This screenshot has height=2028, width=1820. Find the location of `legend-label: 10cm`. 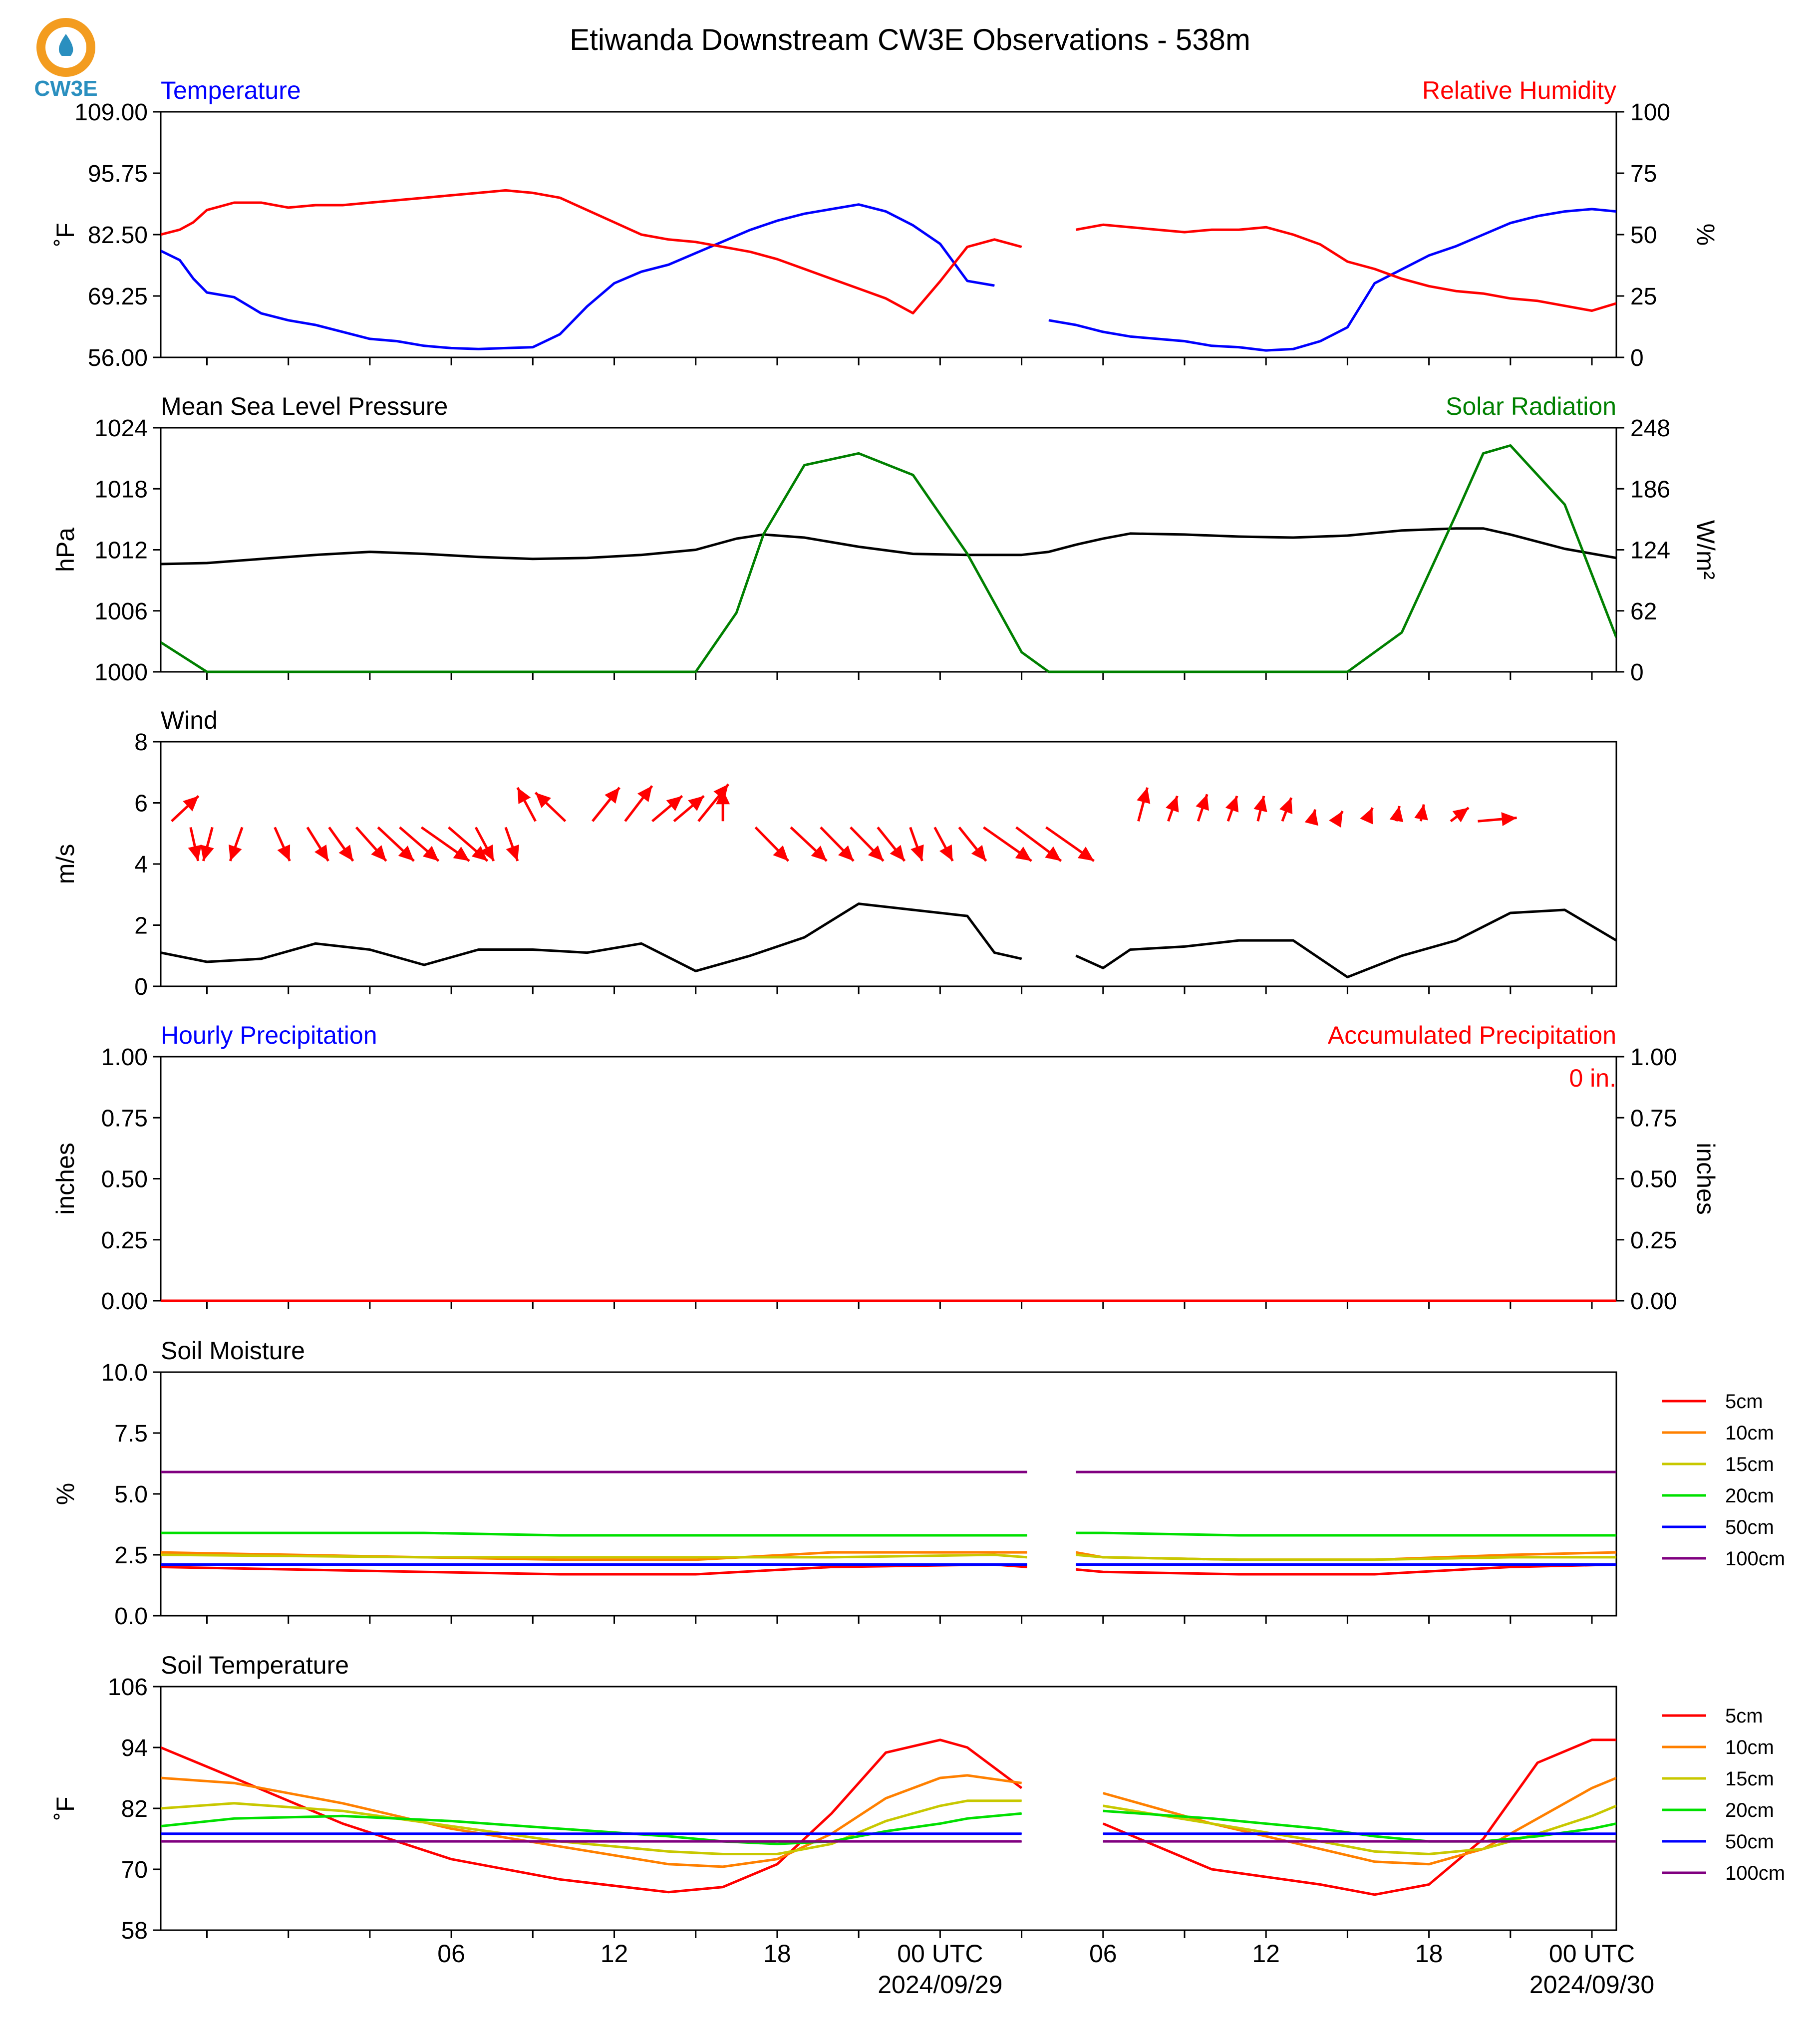

legend-label: 10cm is located at coordinates (1749, 1747).